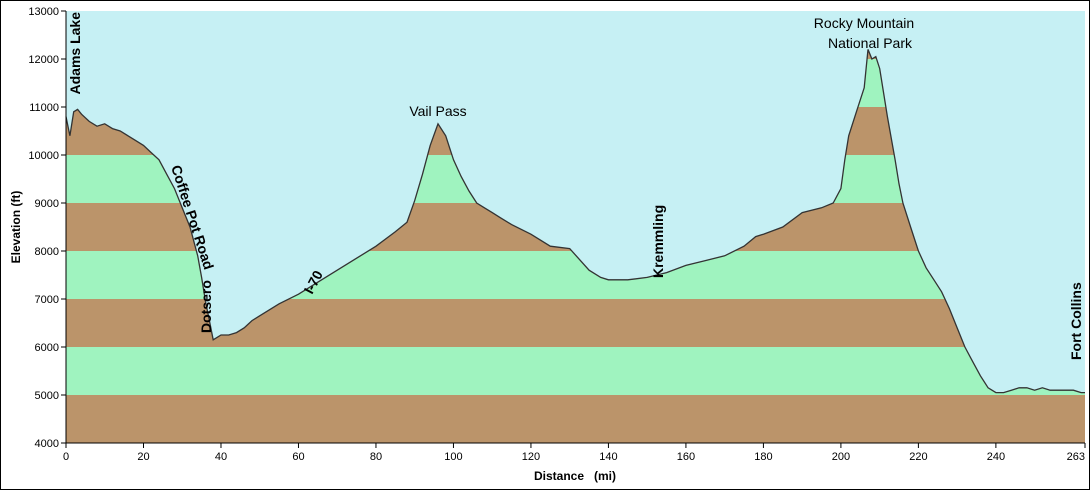  Describe the element at coordinates (43, 60) in the screenshot. I see `y-tick-label: 12000` at that location.